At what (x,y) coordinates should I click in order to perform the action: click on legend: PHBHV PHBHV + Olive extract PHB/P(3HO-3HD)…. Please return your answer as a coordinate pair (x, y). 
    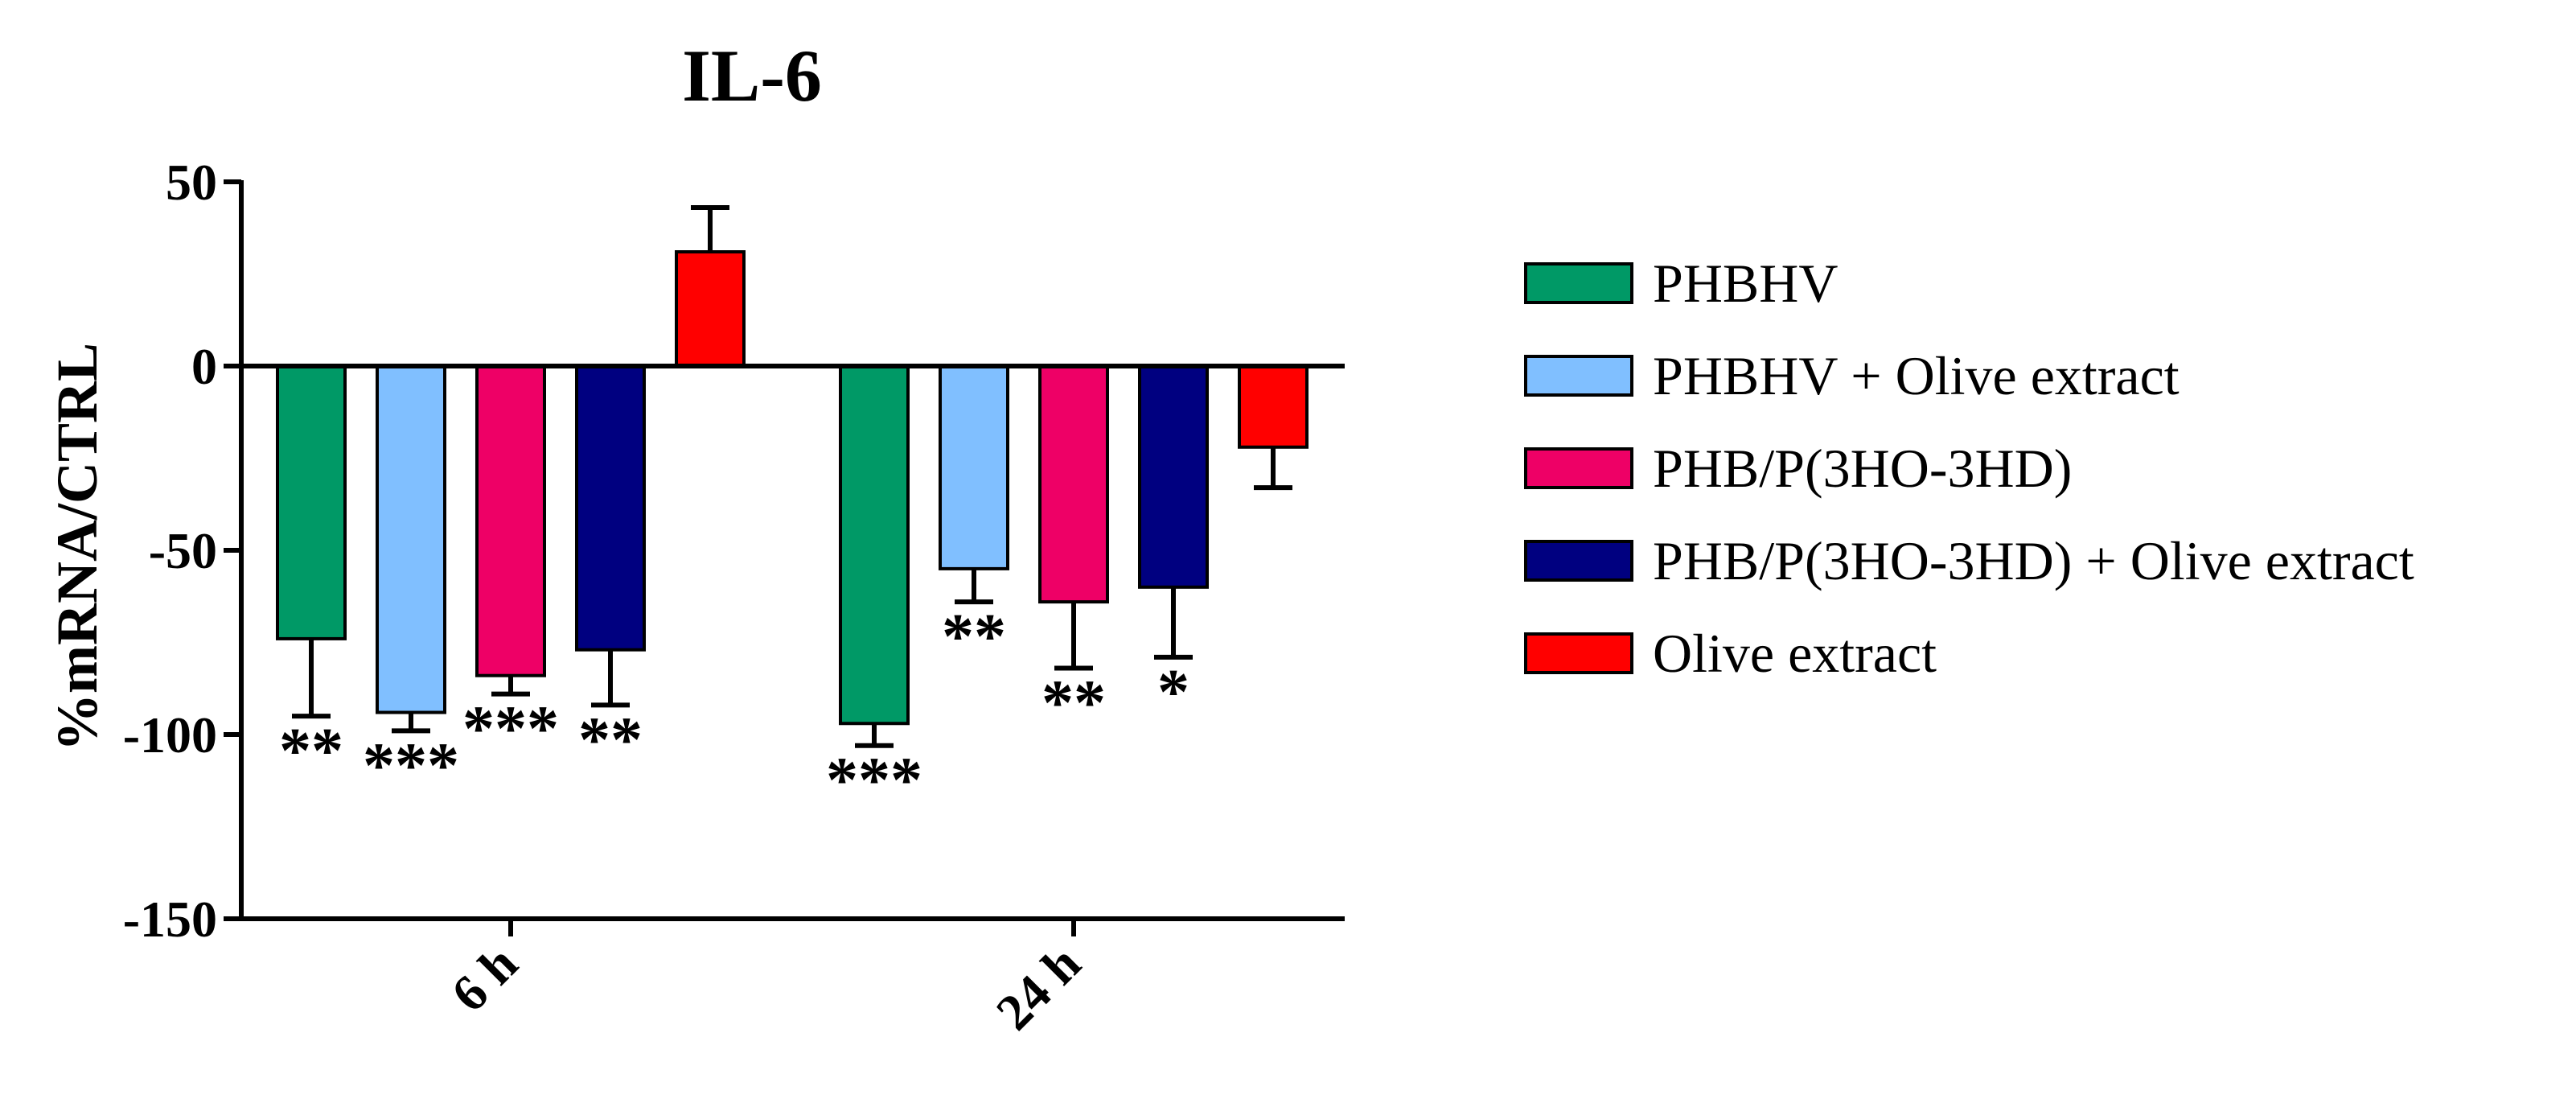
    Looking at the image, I should click on (1969, 468).